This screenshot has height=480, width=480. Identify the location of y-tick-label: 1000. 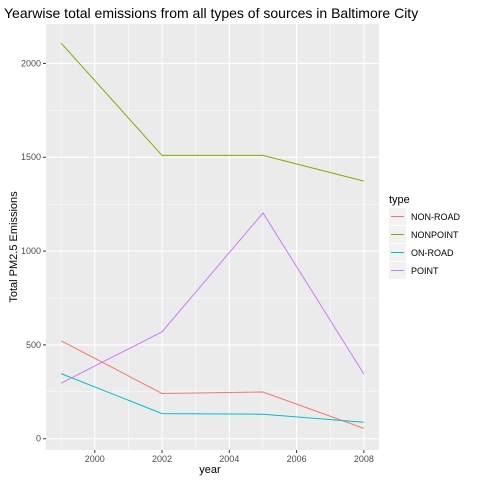
(31, 251).